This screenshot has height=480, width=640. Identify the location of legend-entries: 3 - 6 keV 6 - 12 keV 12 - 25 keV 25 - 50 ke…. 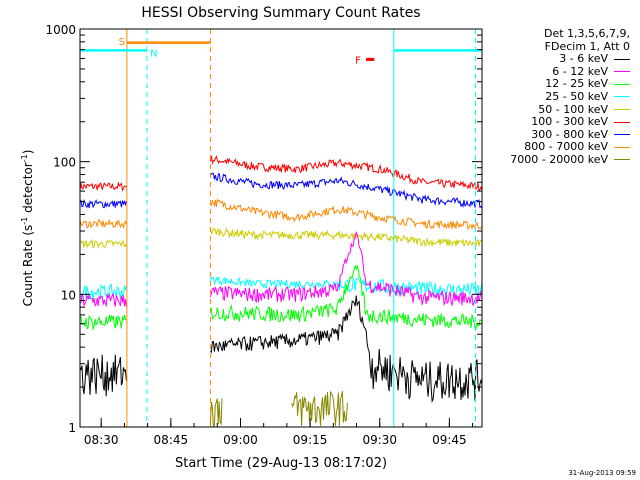
(557, 109).